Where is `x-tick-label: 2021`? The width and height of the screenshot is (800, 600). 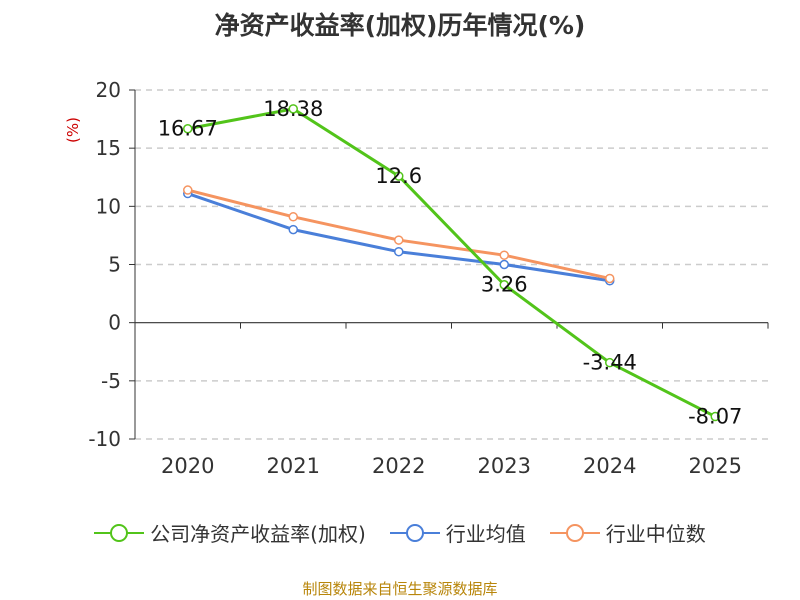
x-tick-label: 2021 is located at coordinates (293, 466).